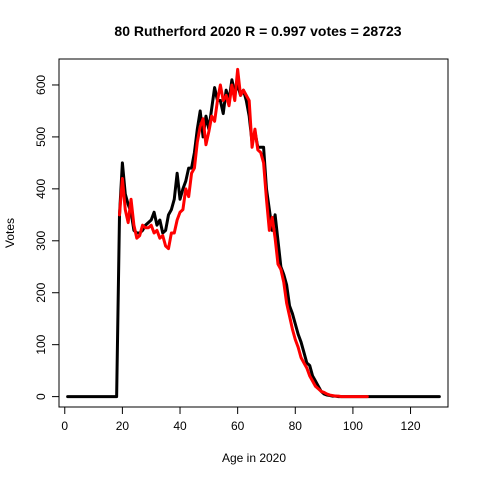 The image size is (480, 480). Describe the element at coordinates (41, 292) in the screenshot. I see `y-tick-label: 200` at that location.